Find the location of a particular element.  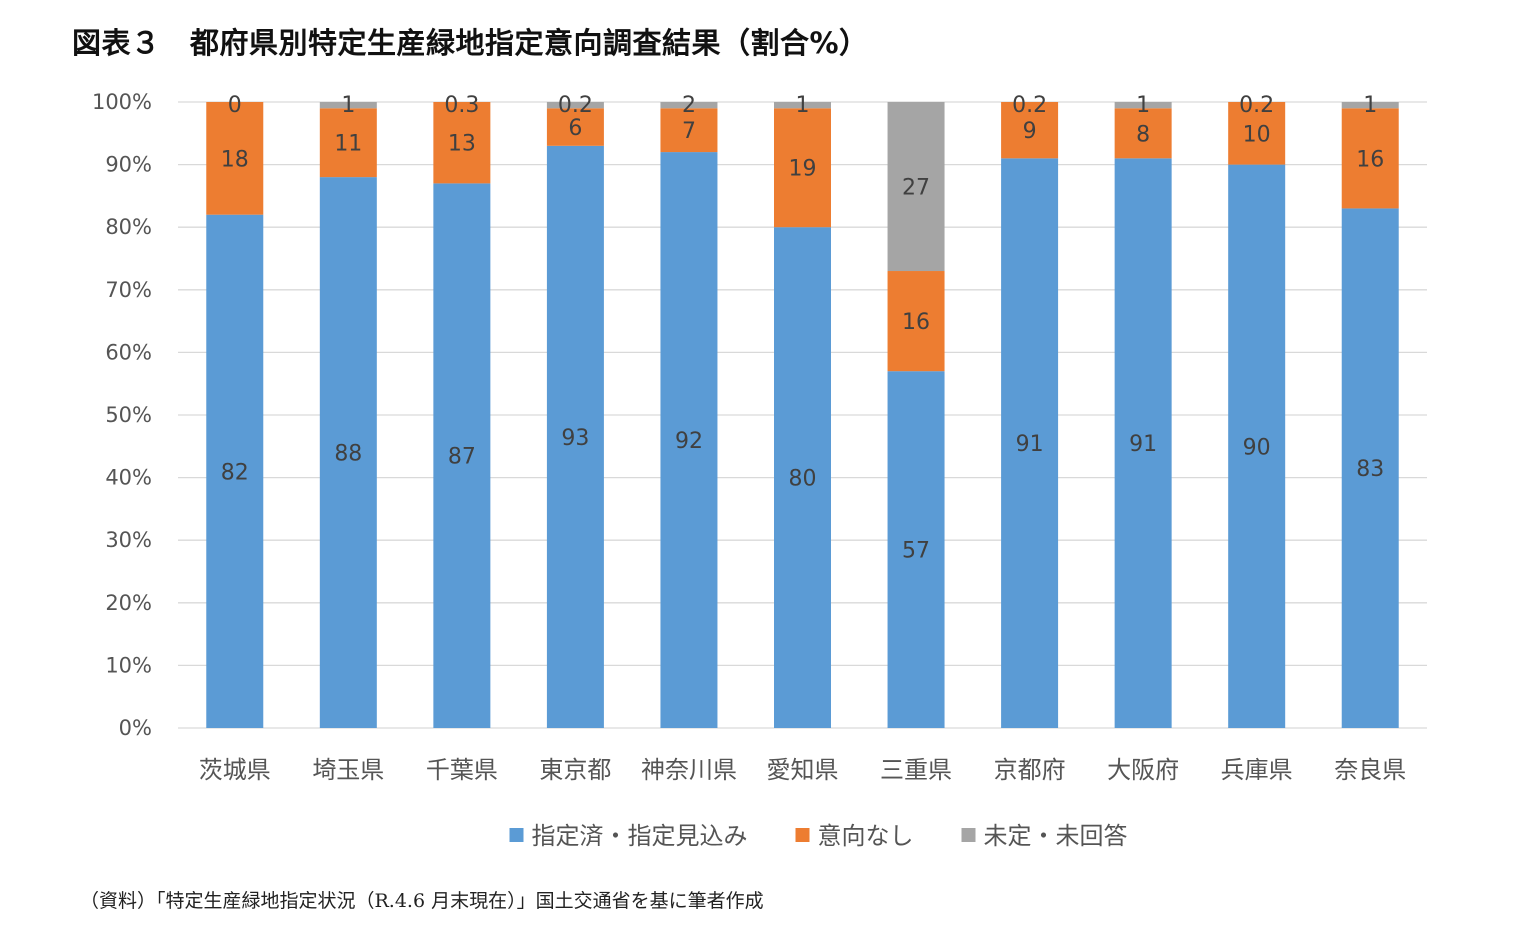

data-label: 93 is located at coordinates (575, 438).